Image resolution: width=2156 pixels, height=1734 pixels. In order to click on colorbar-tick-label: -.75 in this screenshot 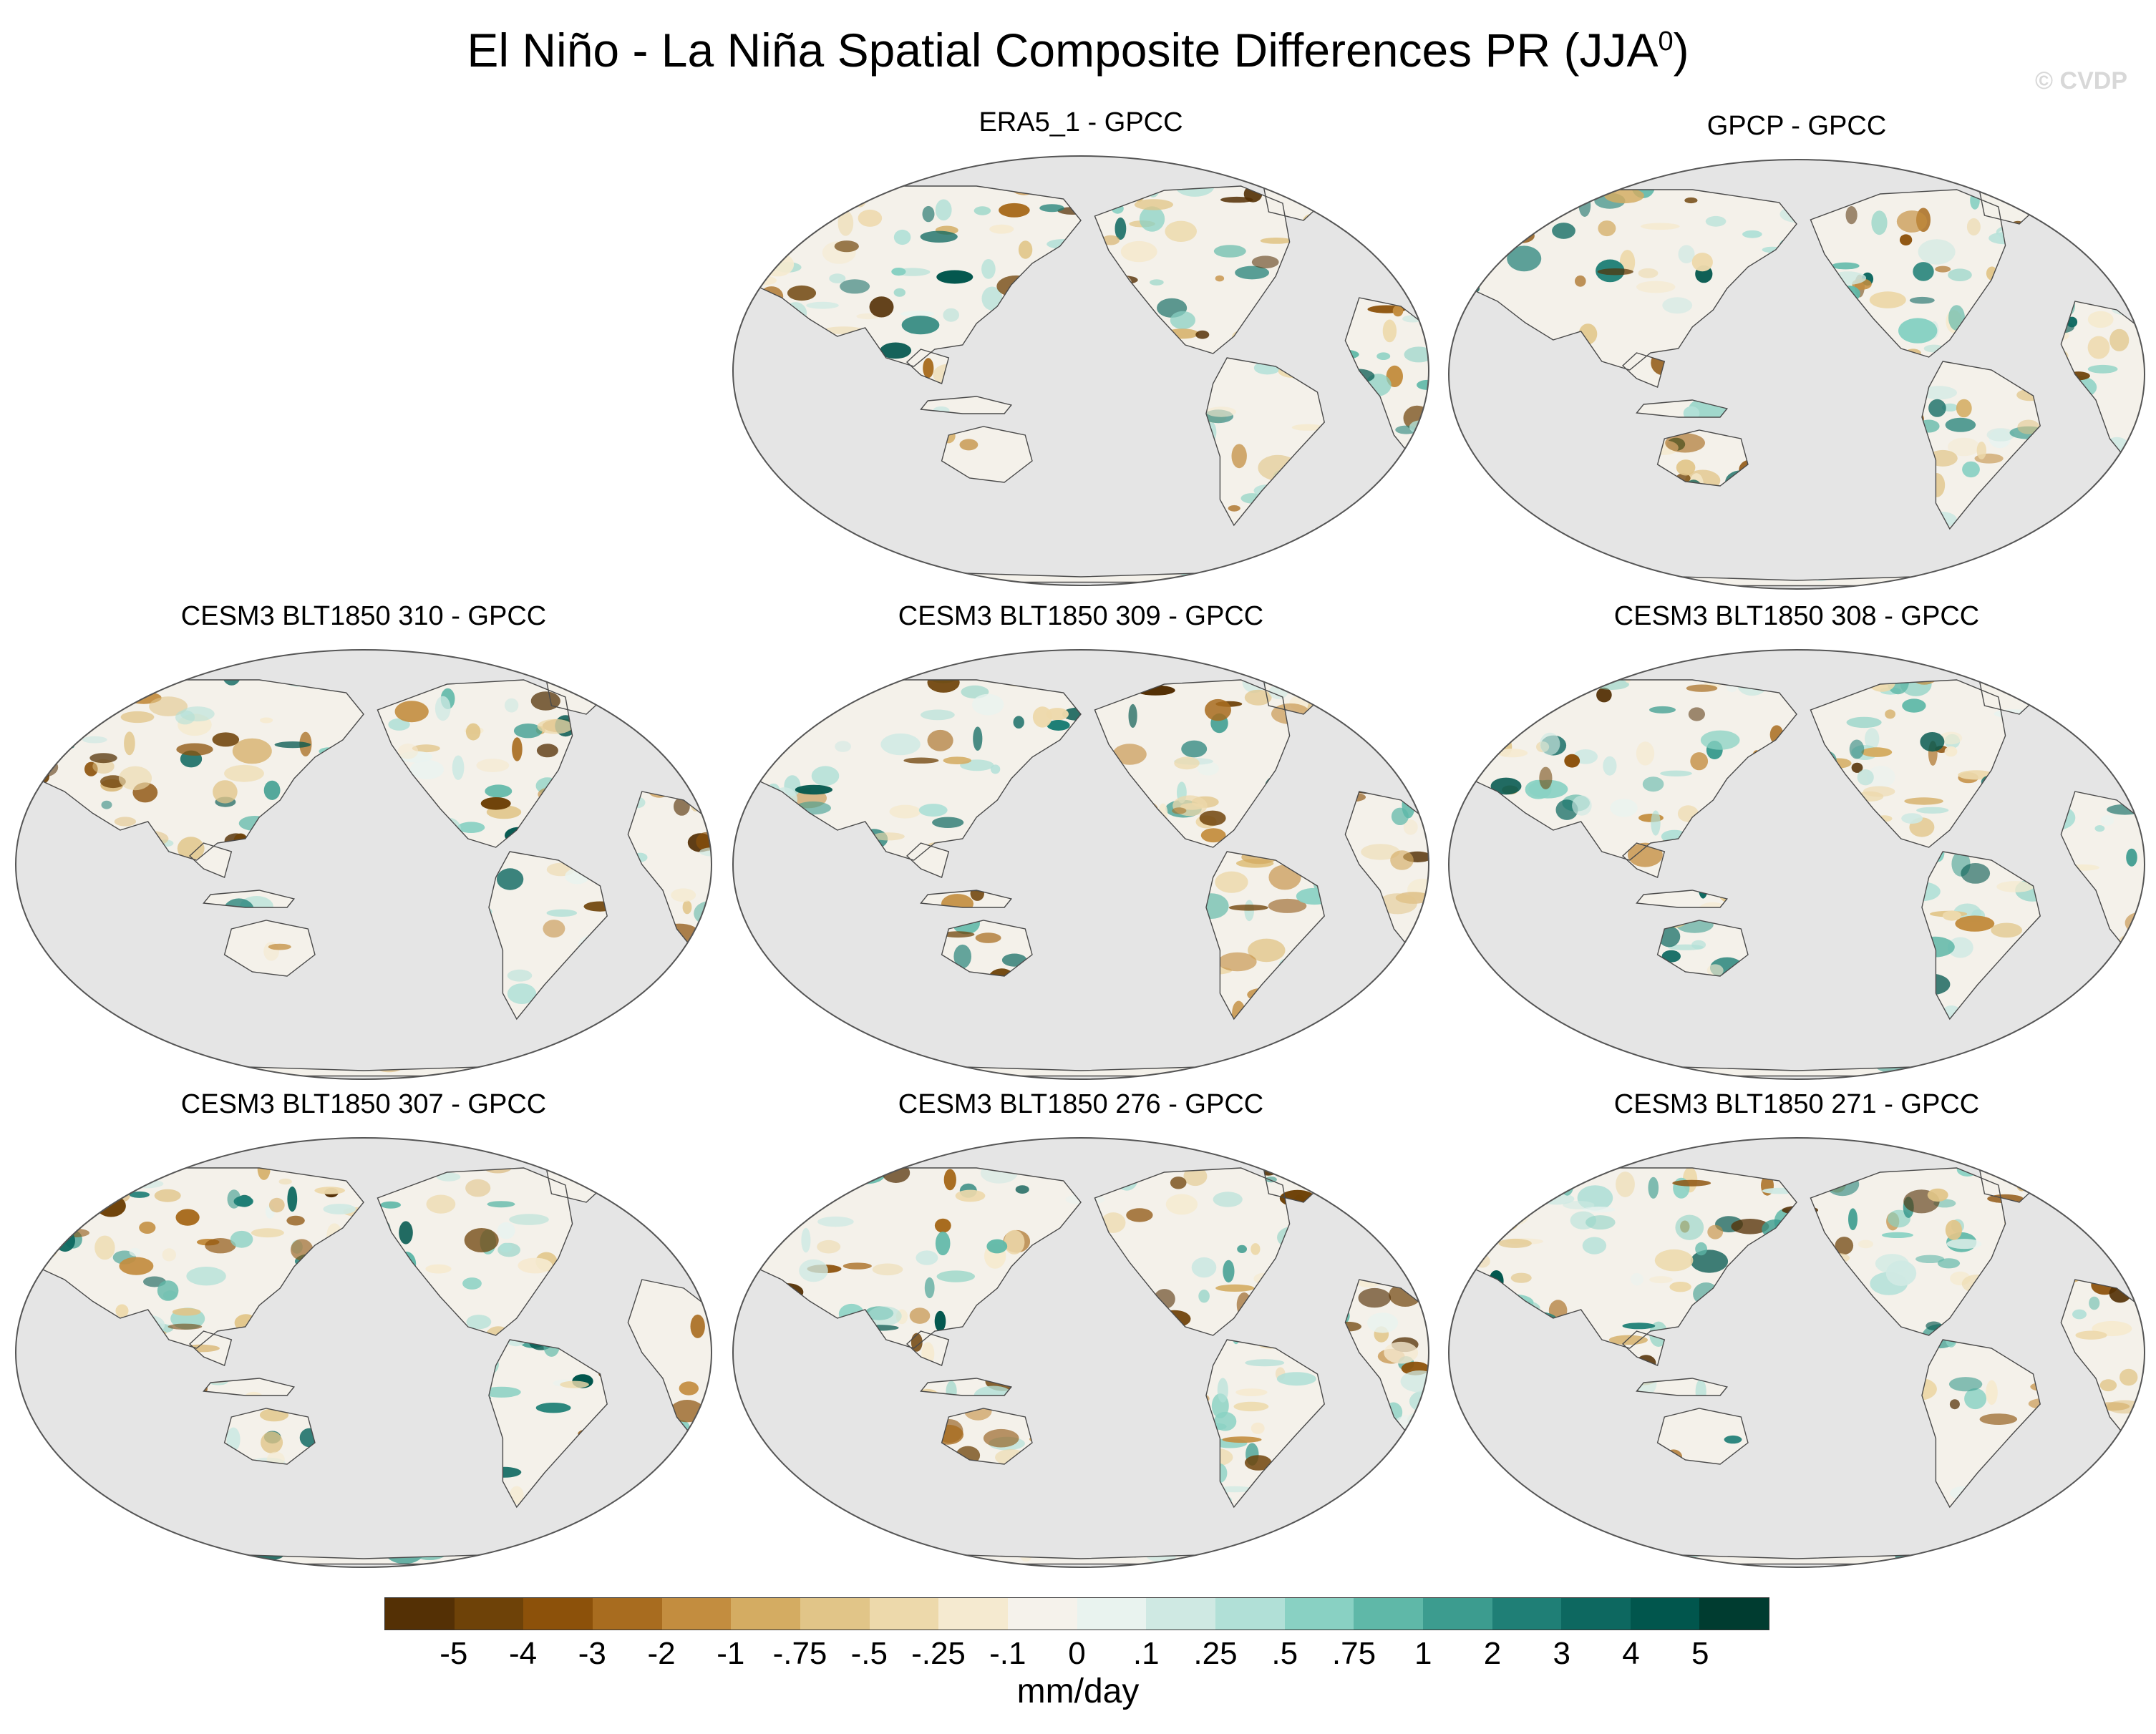, I will do `click(799, 1653)`.